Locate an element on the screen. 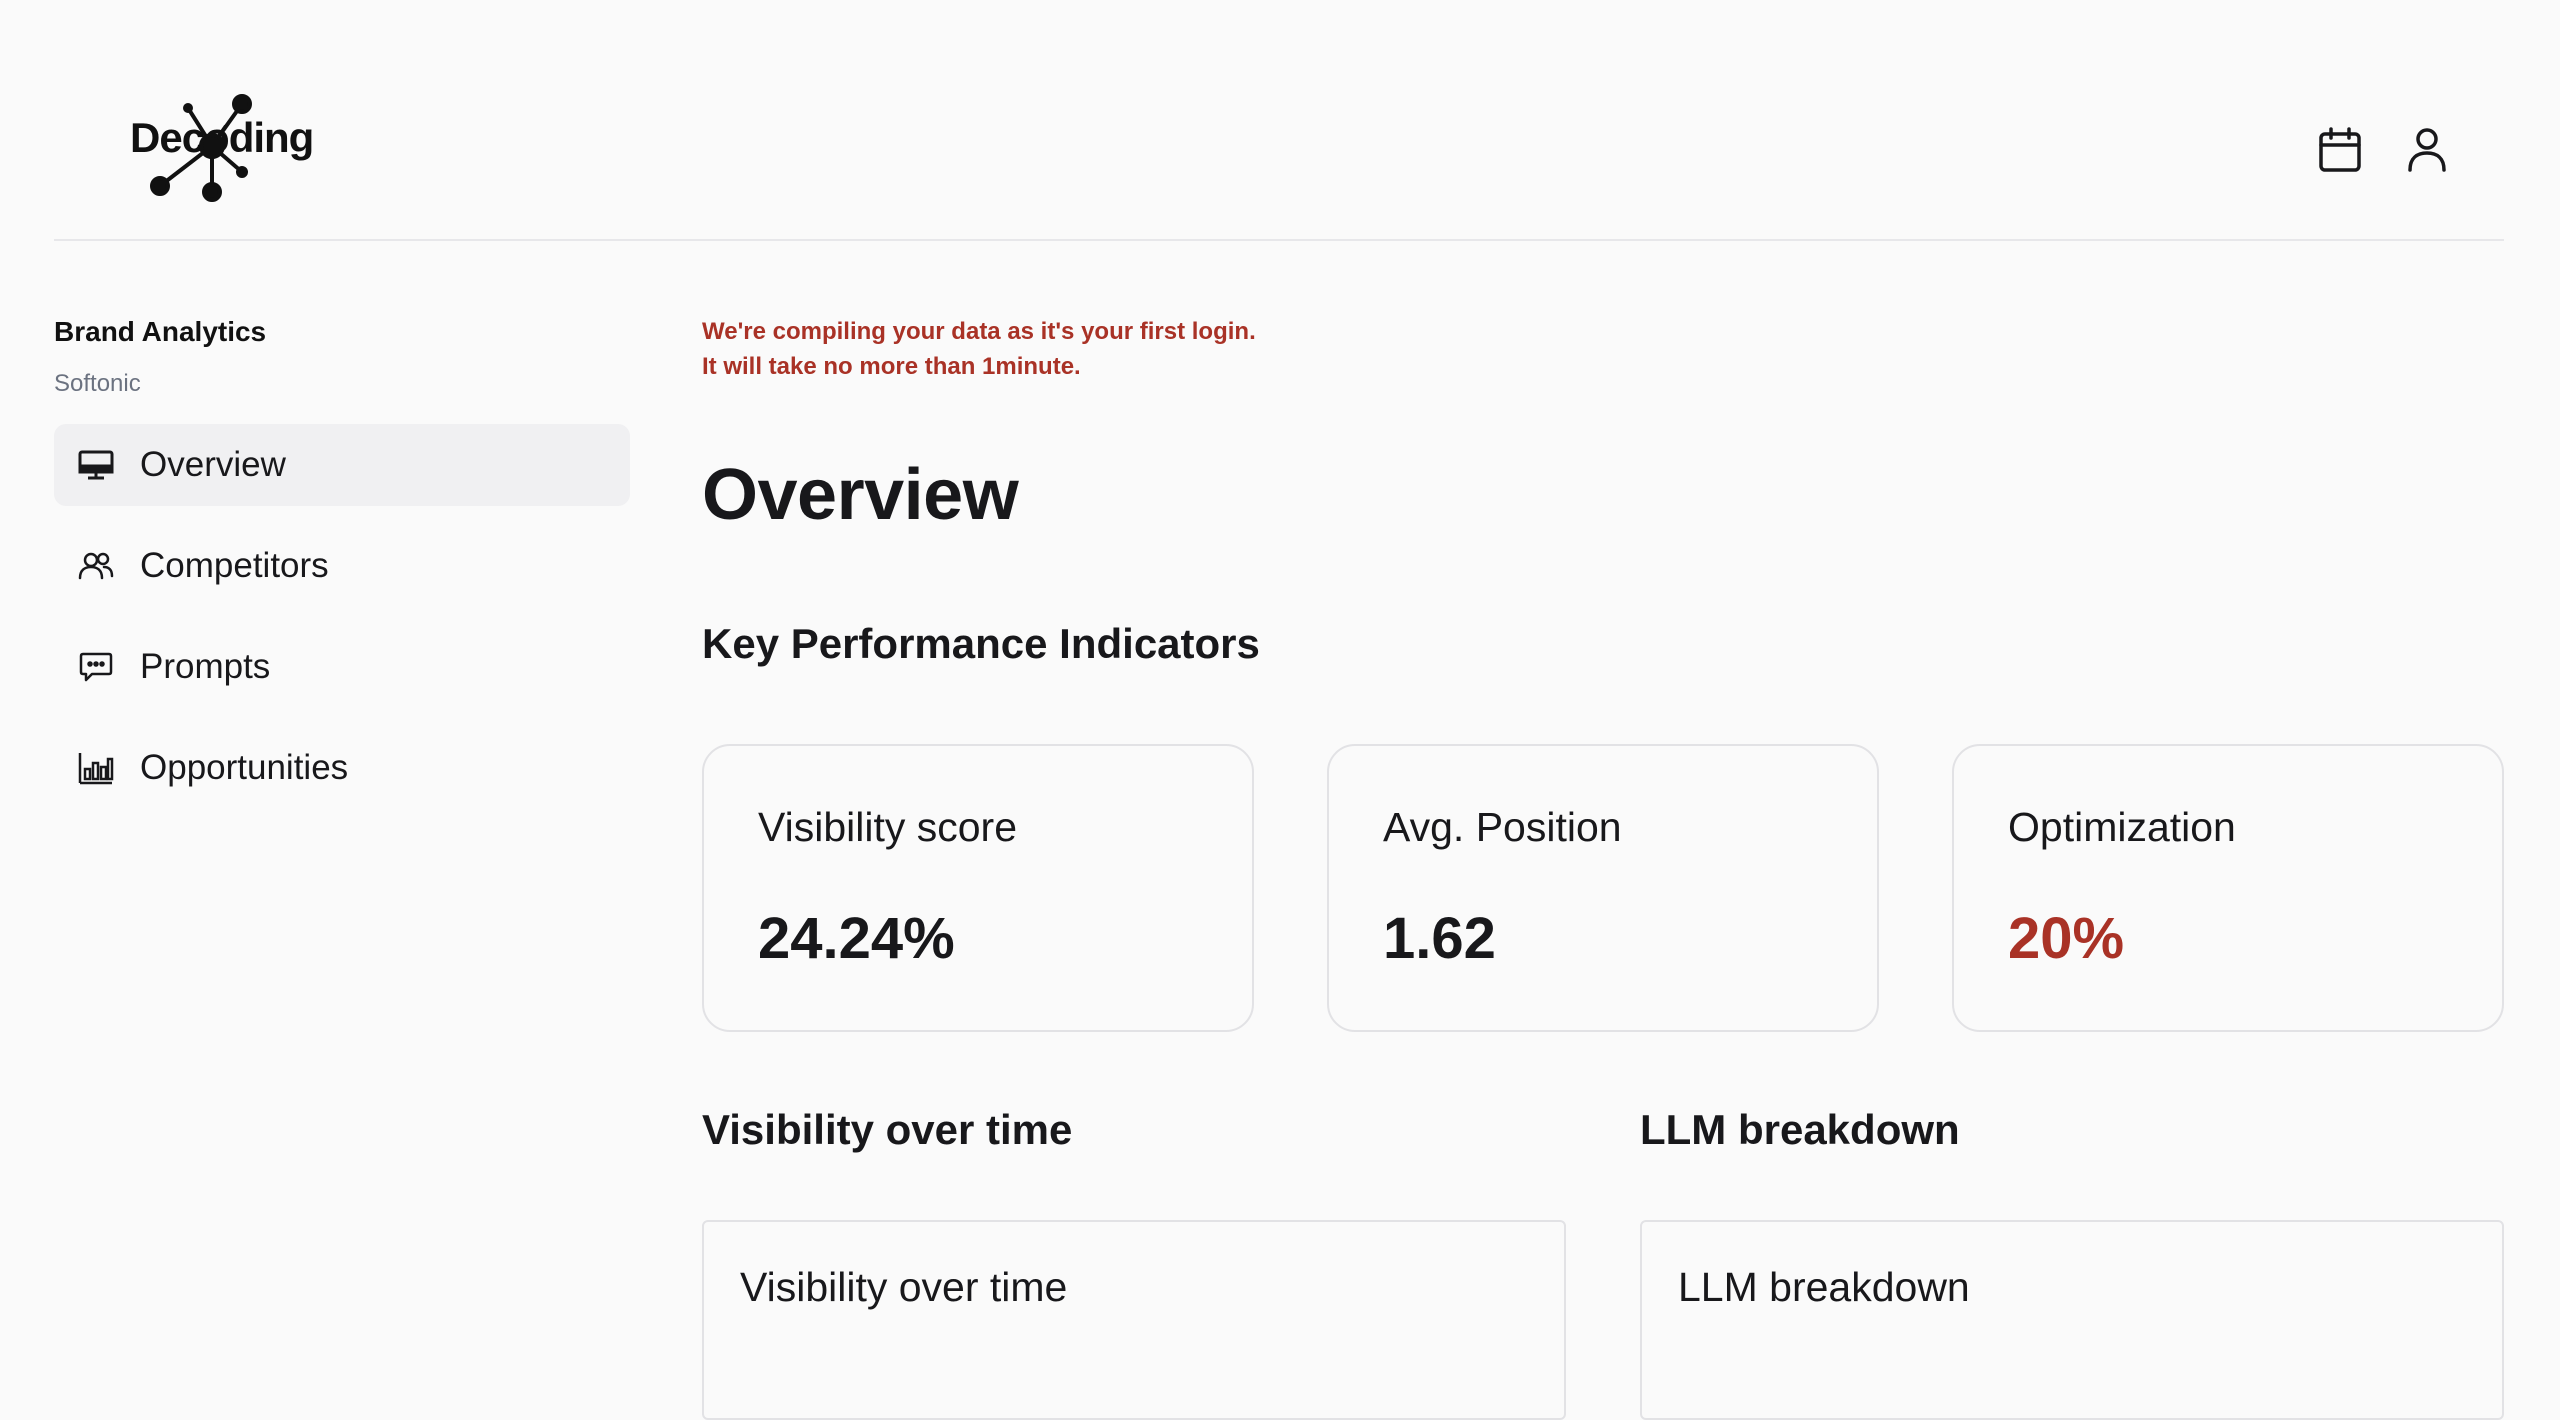 The image size is (2560, 1420). kpi-label: Visibility score is located at coordinates (887, 827).